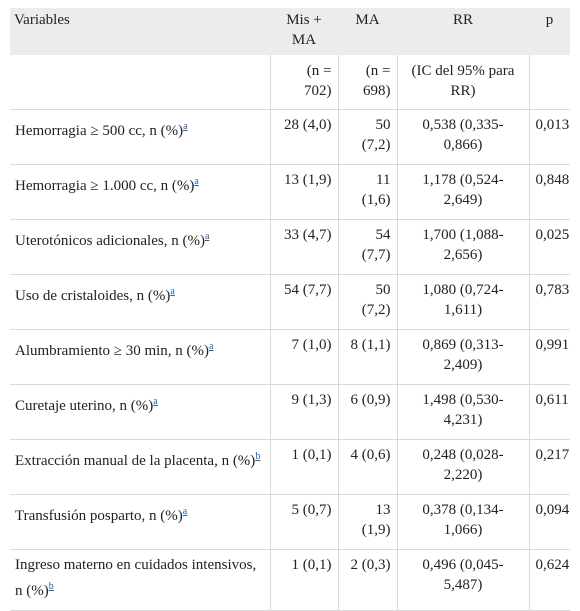 This screenshot has height=611, width=580. I want to click on cell-ma: 8 (1,1), so click(367, 357).